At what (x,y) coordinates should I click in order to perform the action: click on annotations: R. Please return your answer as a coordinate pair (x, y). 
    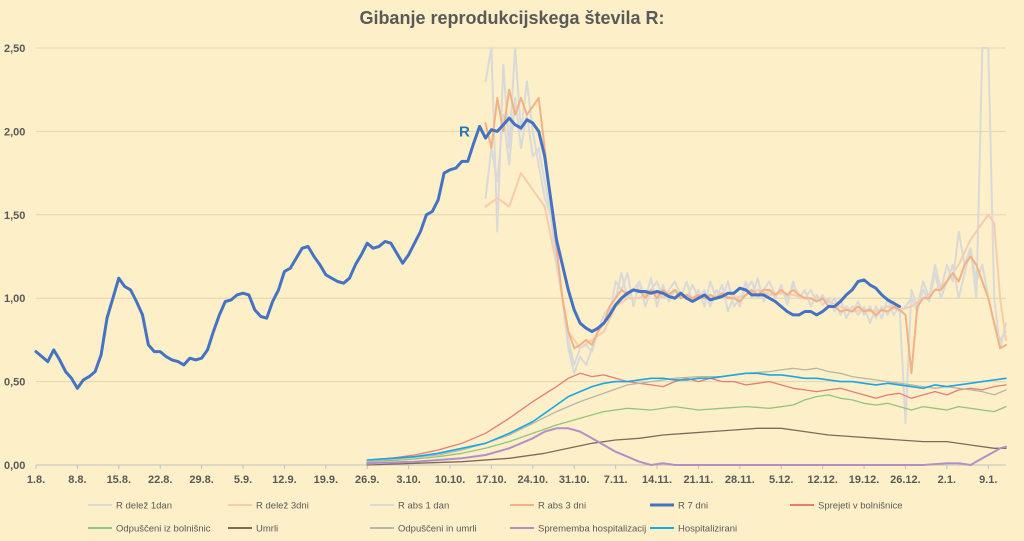
    Looking at the image, I should click on (464, 131).